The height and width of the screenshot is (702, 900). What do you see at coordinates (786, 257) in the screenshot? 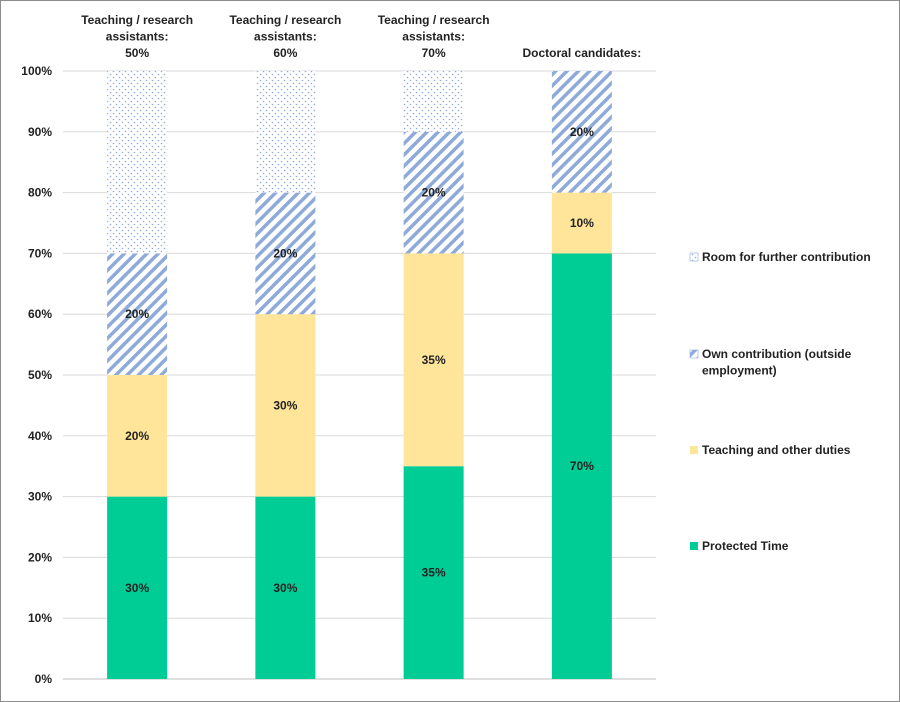
I see `legend-label: Room for further contribution` at bounding box center [786, 257].